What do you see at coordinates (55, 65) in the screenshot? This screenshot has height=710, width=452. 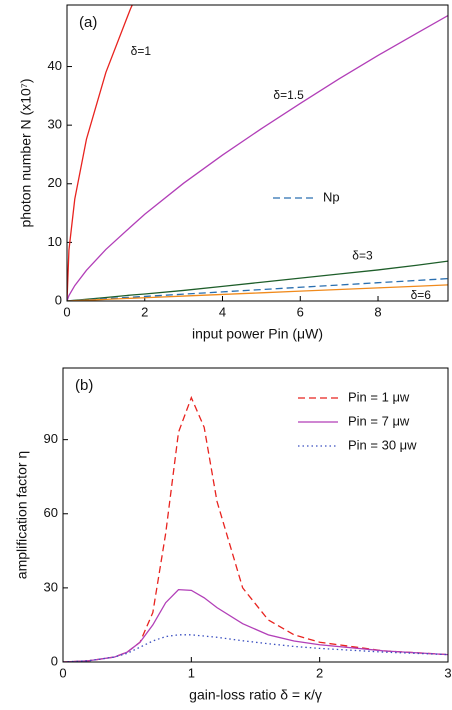 I see `y-tick-label: 40` at bounding box center [55, 65].